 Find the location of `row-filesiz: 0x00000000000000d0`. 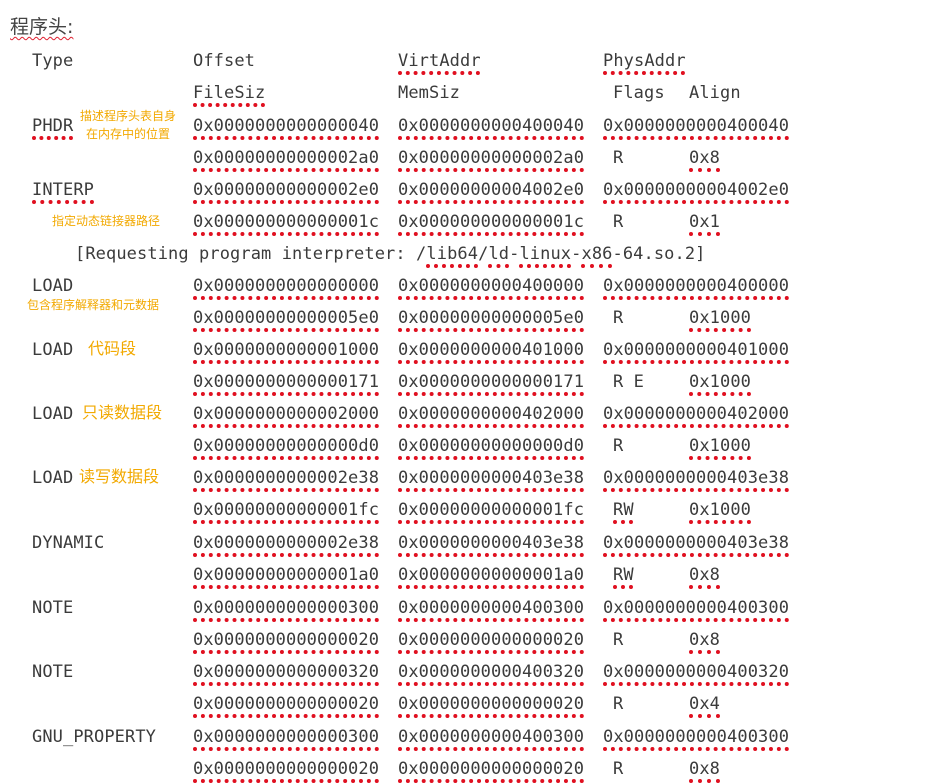

row-filesiz: 0x00000000000000d0 is located at coordinates (286, 446).